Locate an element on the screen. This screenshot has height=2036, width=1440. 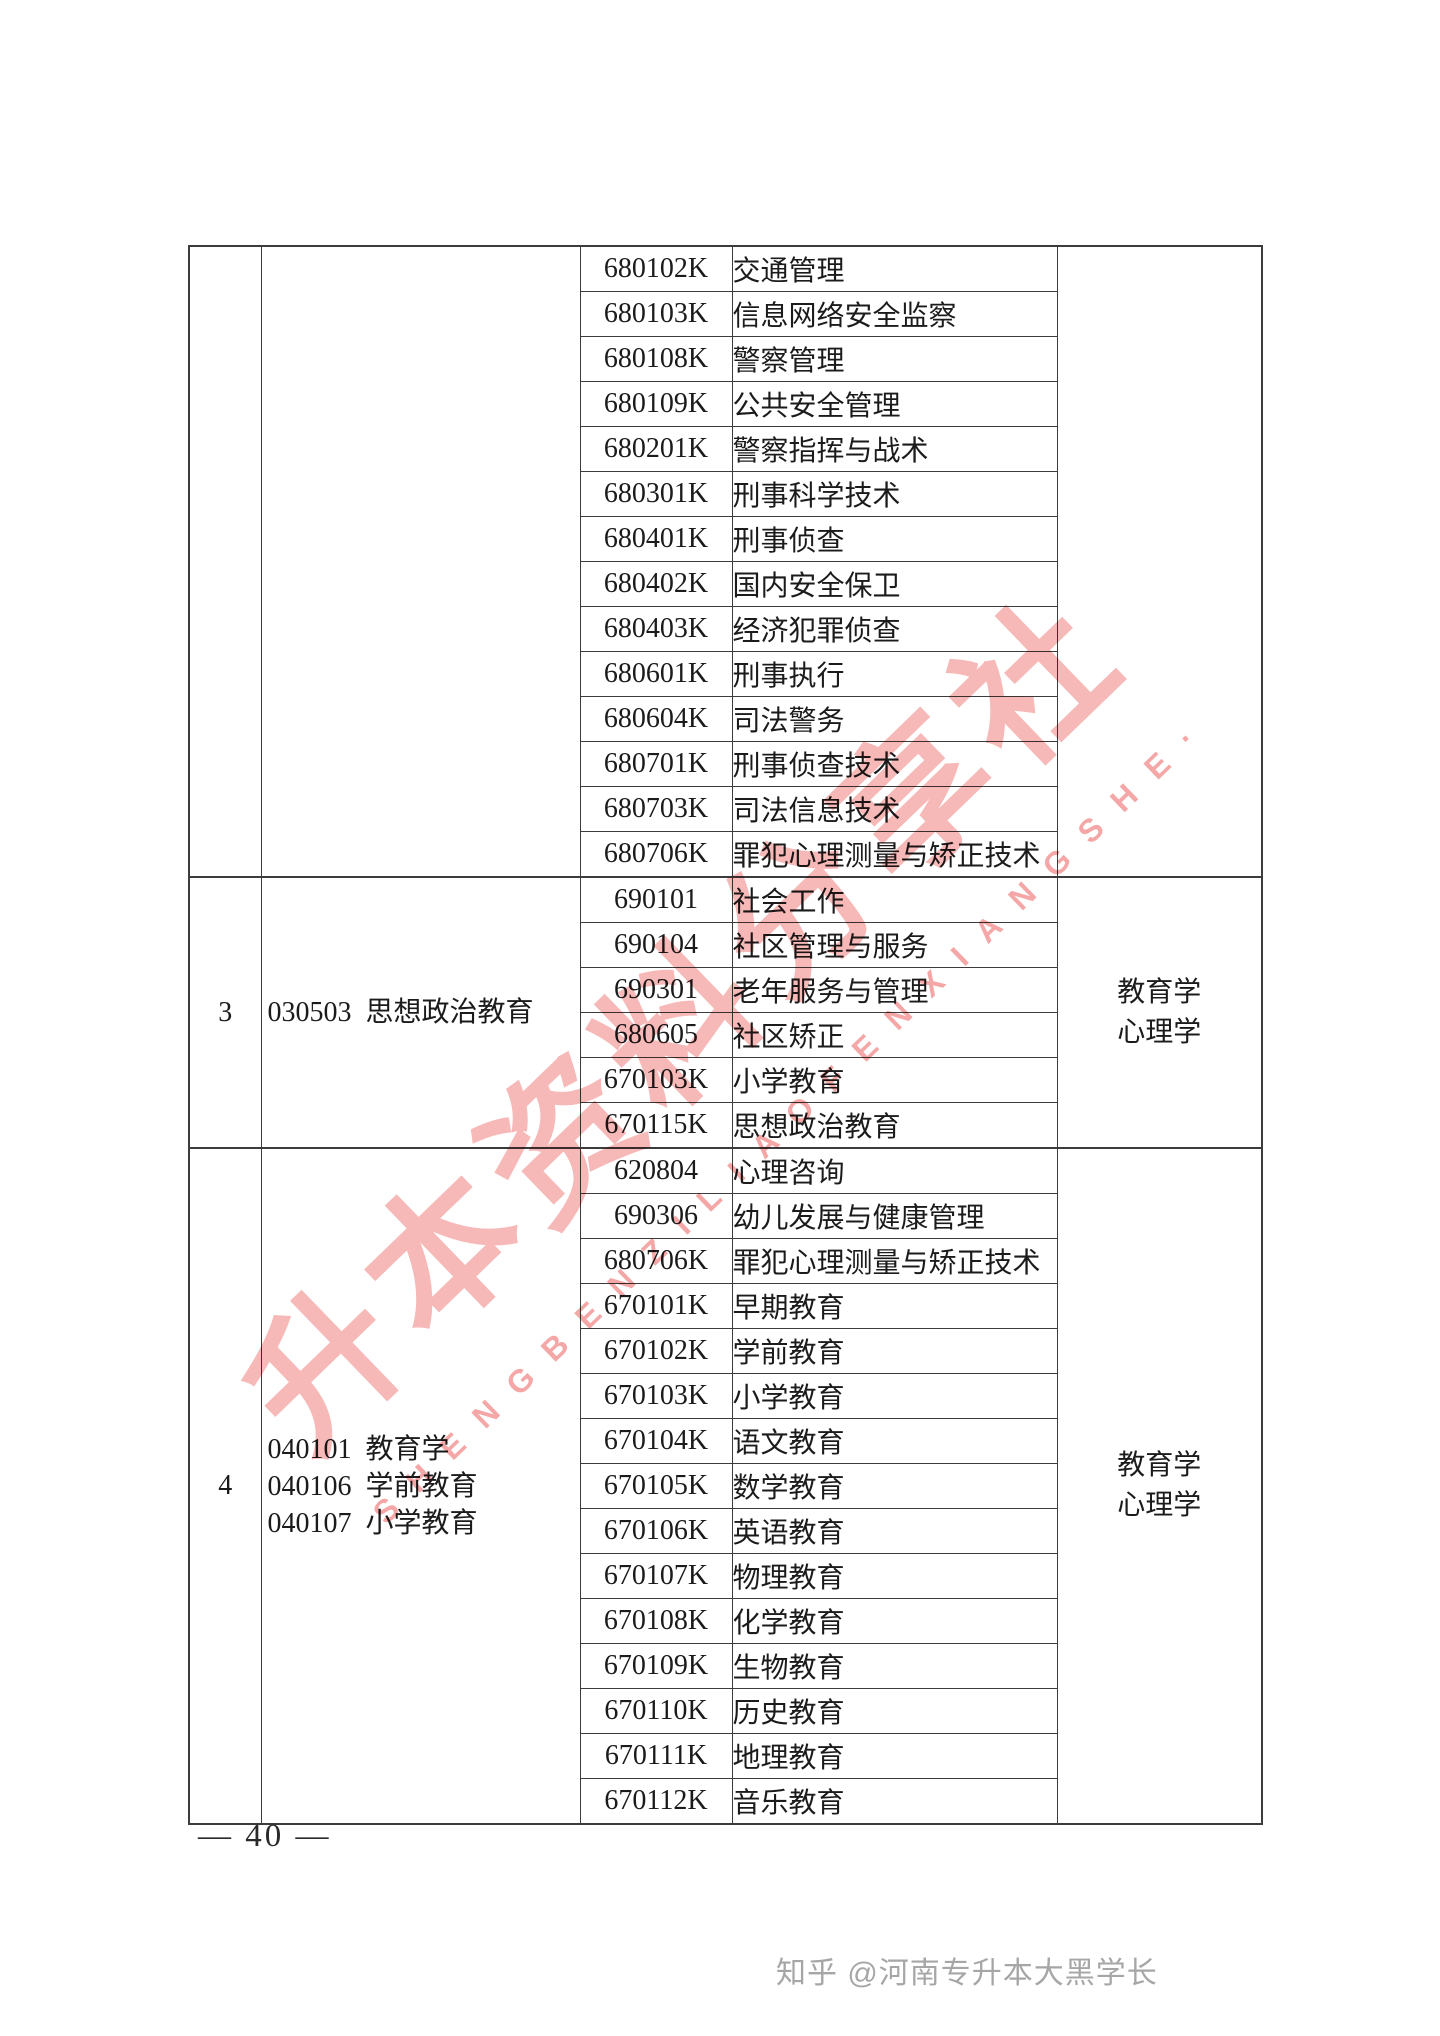
specialty-name-cell: 司法信息技术 is located at coordinates (894, 809).